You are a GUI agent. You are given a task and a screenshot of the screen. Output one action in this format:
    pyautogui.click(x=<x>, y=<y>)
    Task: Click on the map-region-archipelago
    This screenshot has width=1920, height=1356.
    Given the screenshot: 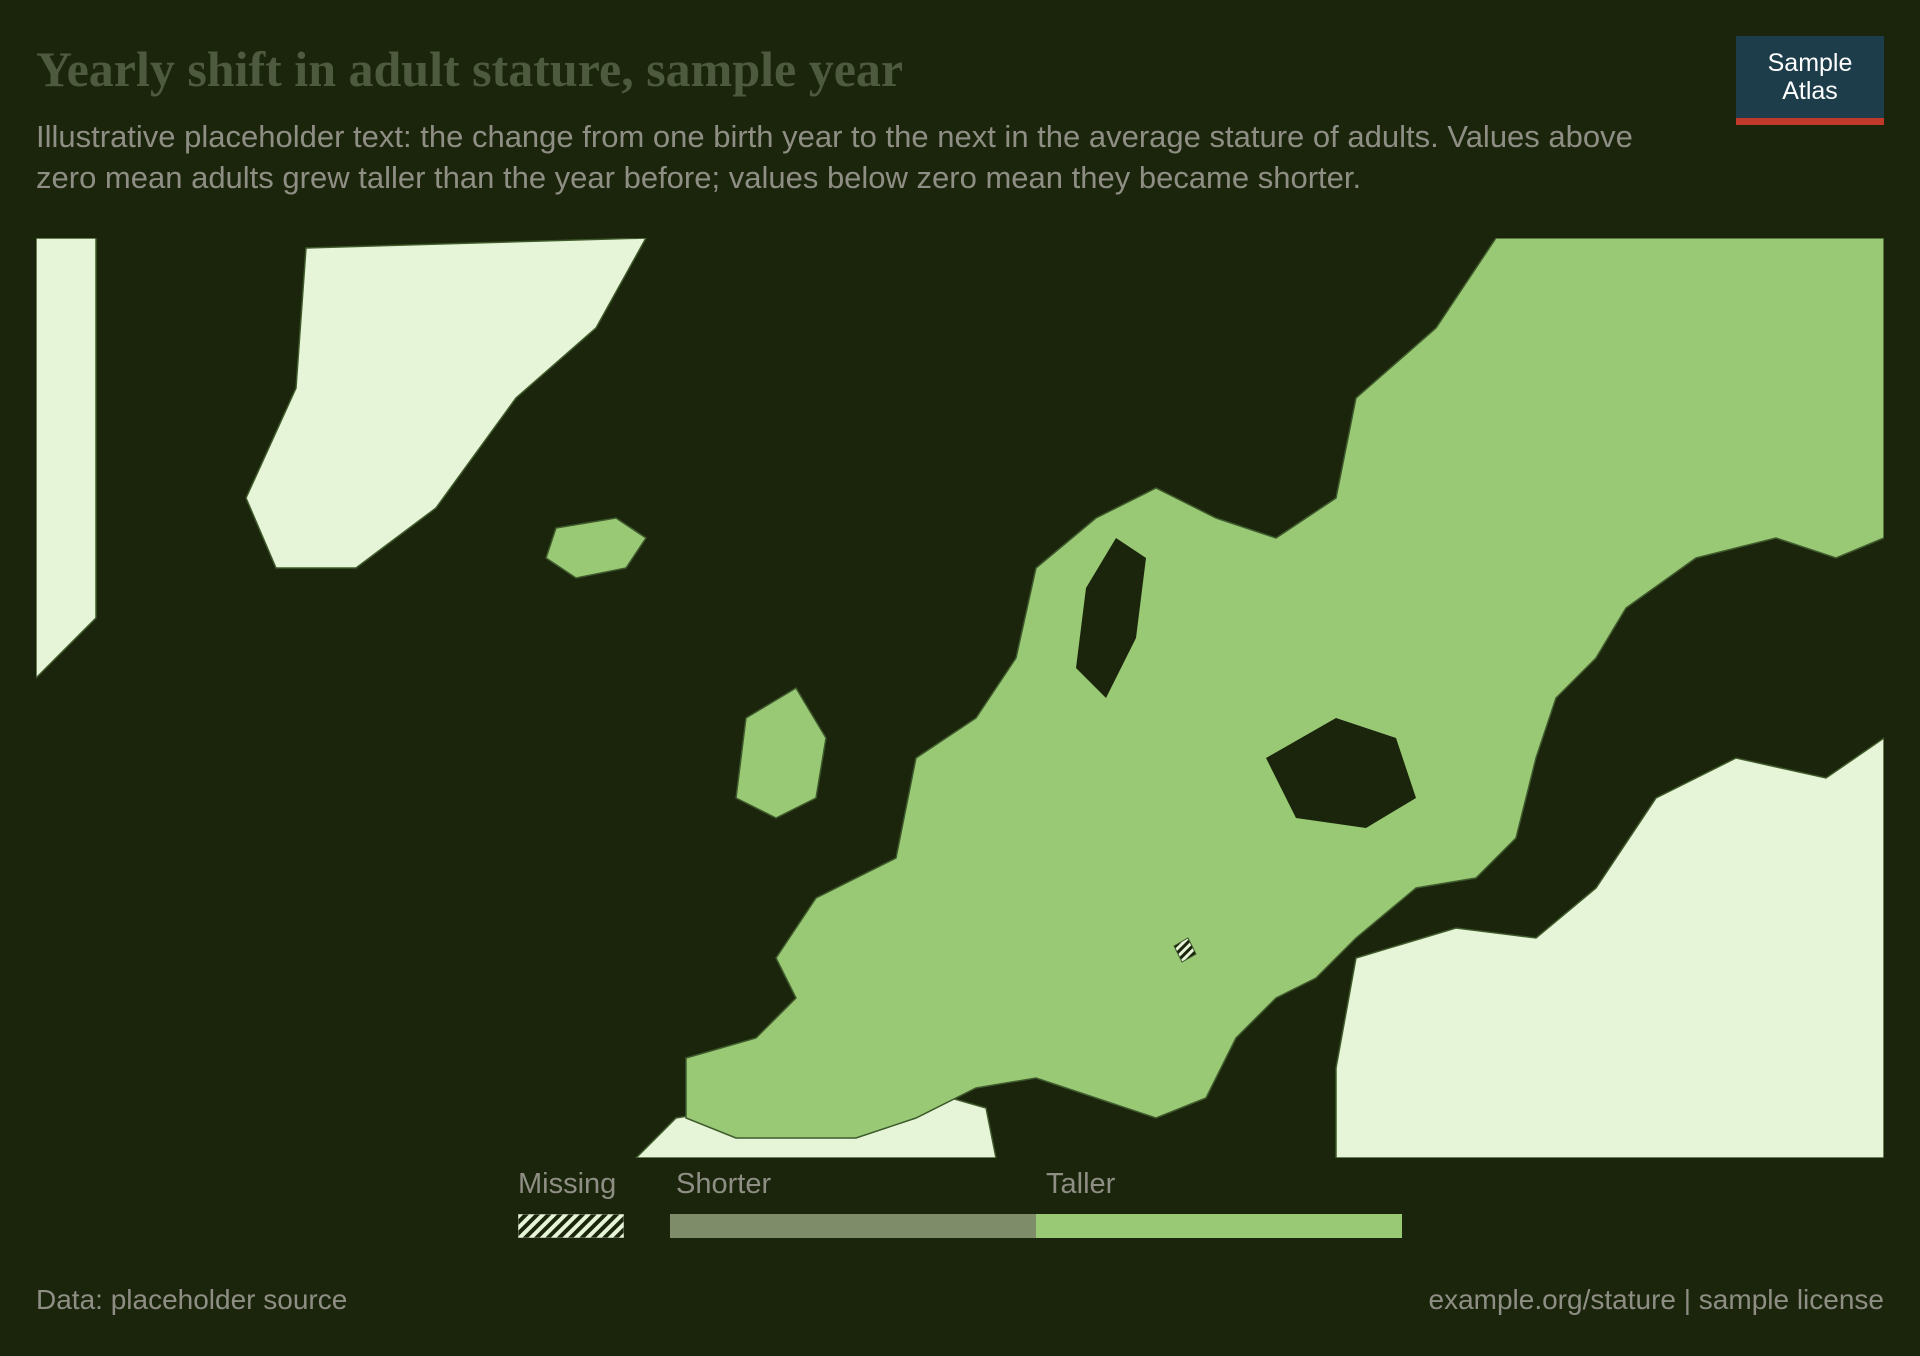 What is the action you would take?
    pyautogui.click(x=781, y=752)
    